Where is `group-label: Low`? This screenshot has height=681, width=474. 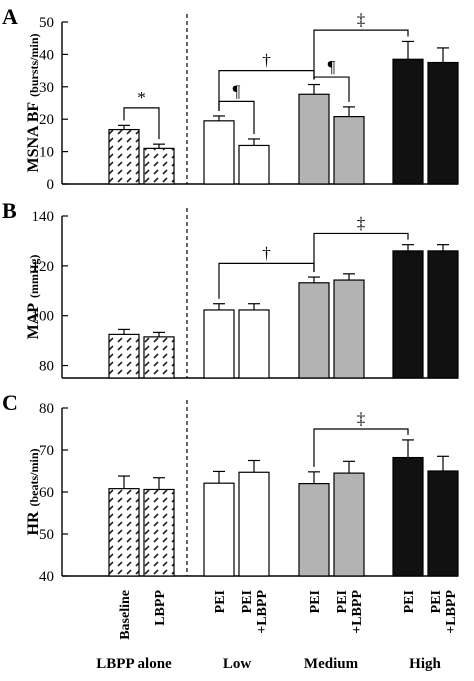
group-label: Low is located at coordinates (237, 664).